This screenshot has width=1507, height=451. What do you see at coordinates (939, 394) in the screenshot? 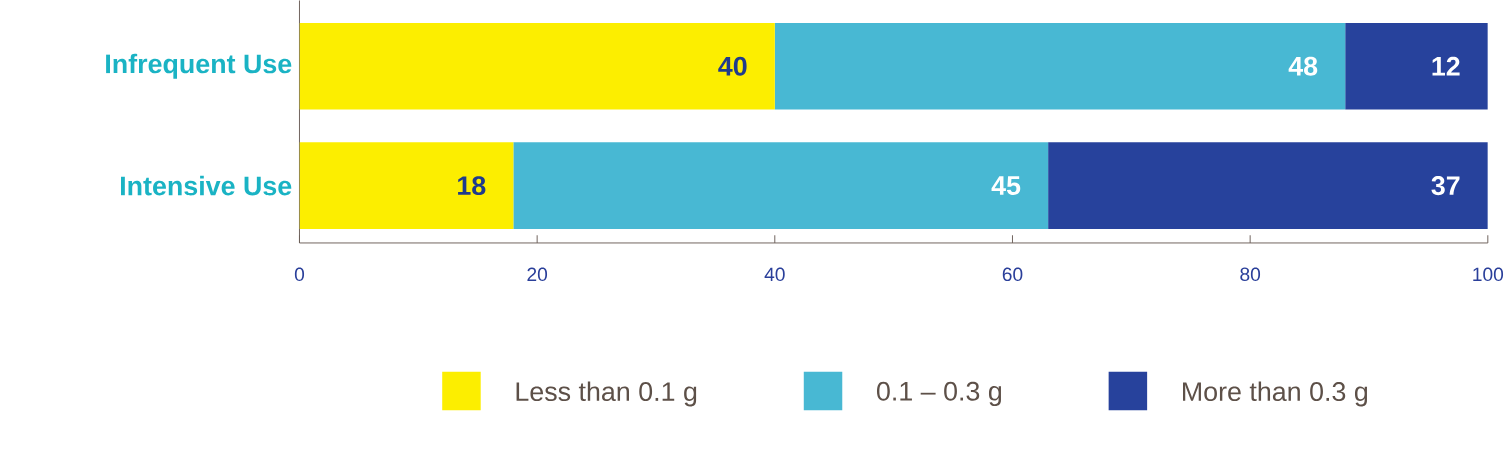
I see `legend-label: 0.1 – 0.3 g` at bounding box center [939, 394].